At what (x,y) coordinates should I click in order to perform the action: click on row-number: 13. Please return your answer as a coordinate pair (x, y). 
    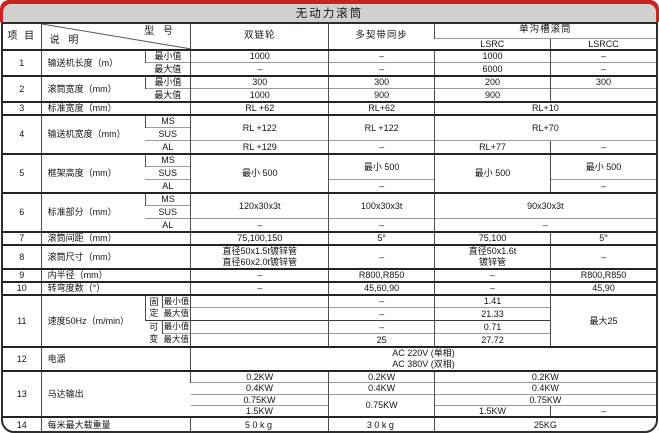
    Looking at the image, I should click on (22, 393).